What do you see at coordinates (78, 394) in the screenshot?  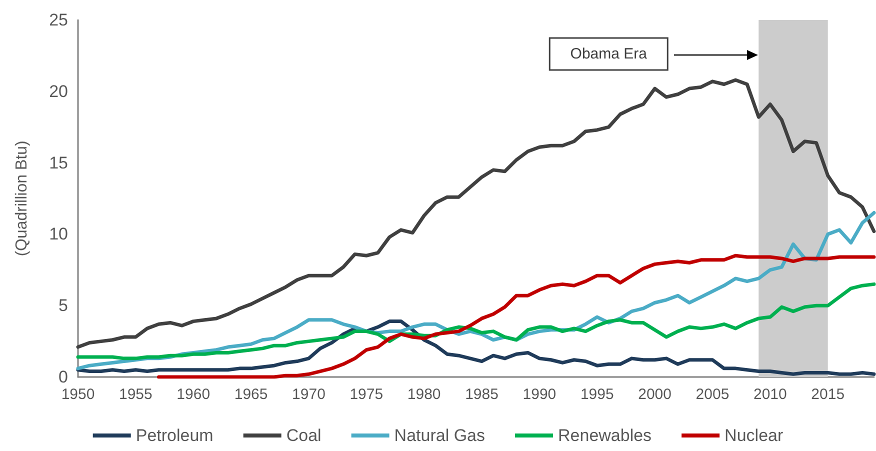 I see `x-tick-label: 1950` at bounding box center [78, 394].